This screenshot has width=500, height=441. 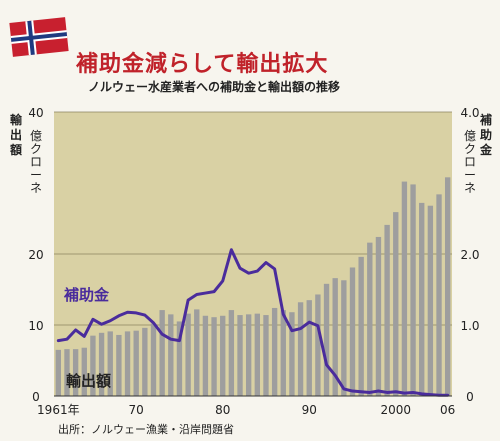 What do you see at coordinates (136, 410) in the screenshot?
I see `x-tick-label: 70` at bounding box center [136, 410].